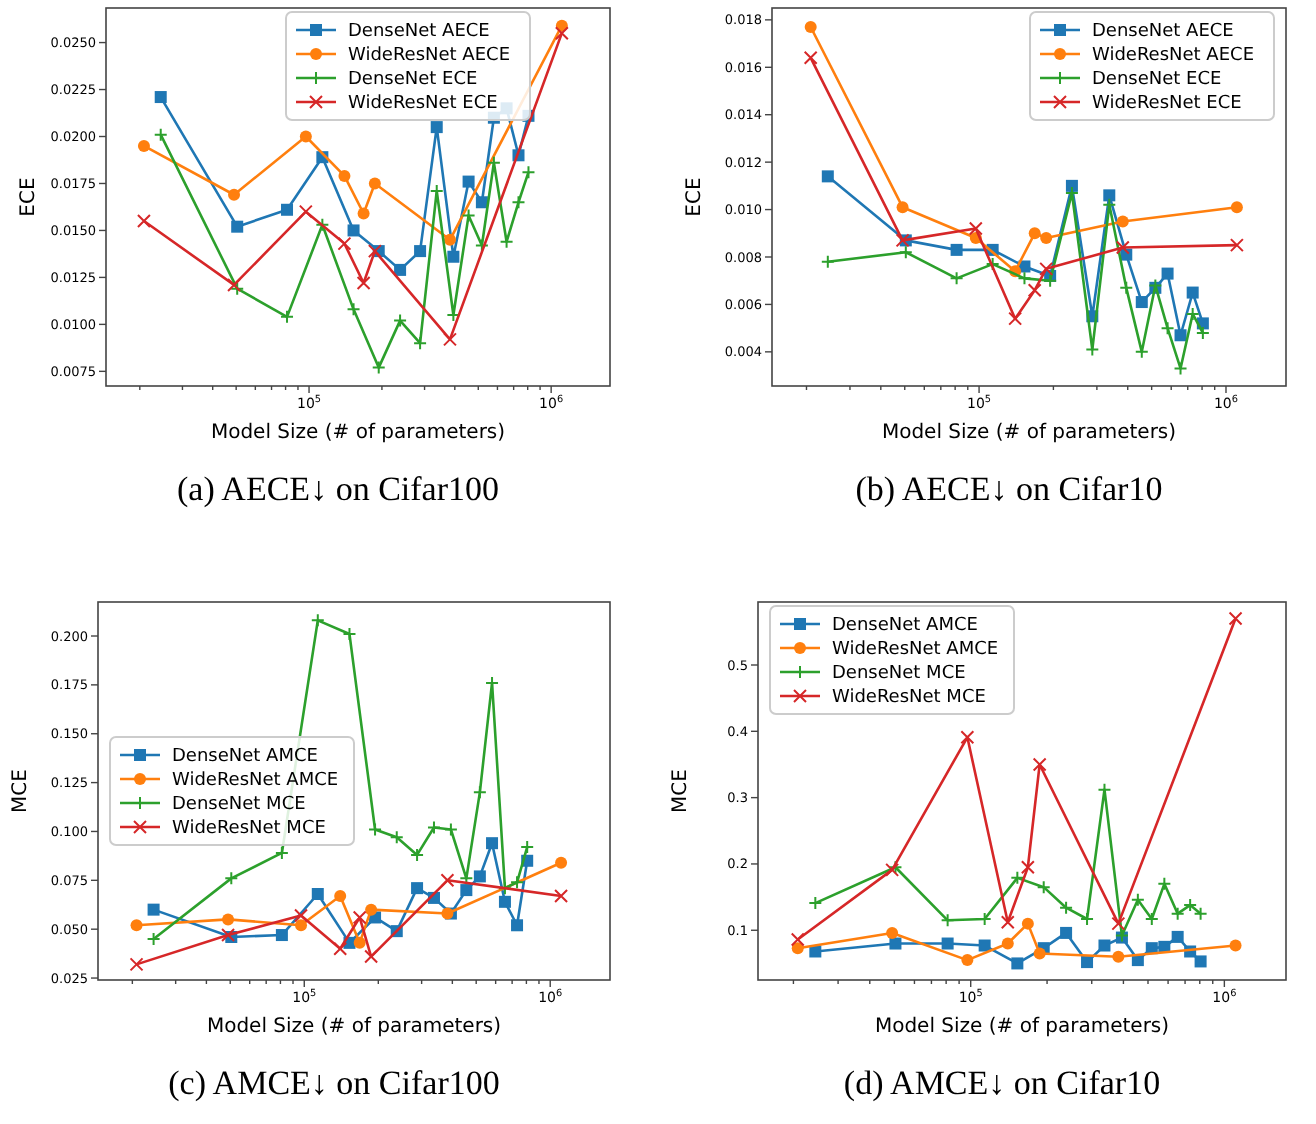 The height and width of the screenshot is (1124, 1316). What do you see at coordinates (338, 489) in the screenshot?
I see `text: (a) AECE↓ on Cifar100` at bounding box center [338, 489].